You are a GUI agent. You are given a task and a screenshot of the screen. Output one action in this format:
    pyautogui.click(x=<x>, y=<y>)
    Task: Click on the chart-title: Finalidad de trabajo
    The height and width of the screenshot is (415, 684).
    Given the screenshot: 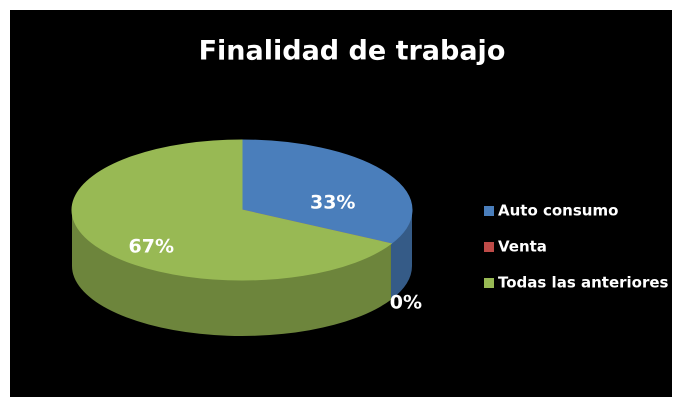 What is the action you would take?
    pyautogui.click(x=352, y=51)
    